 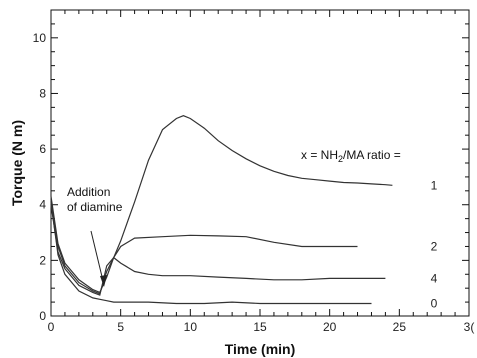 What do you see at coordinates (260, 327) in the screenshot?
I see `x-tick-label: 15` at bounding box center [260, 327].